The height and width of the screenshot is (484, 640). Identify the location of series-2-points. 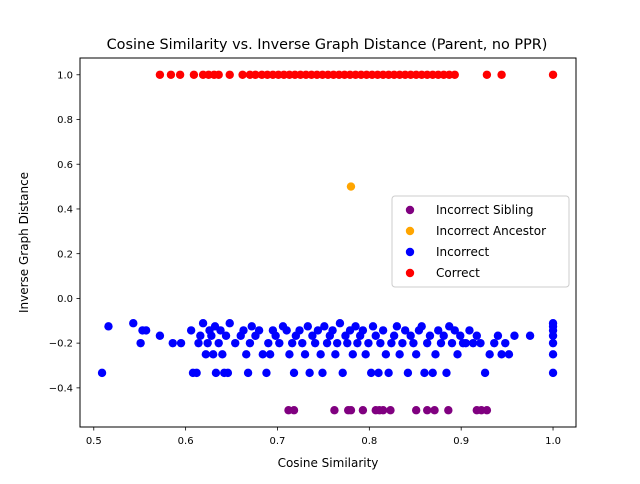
(327, 348).